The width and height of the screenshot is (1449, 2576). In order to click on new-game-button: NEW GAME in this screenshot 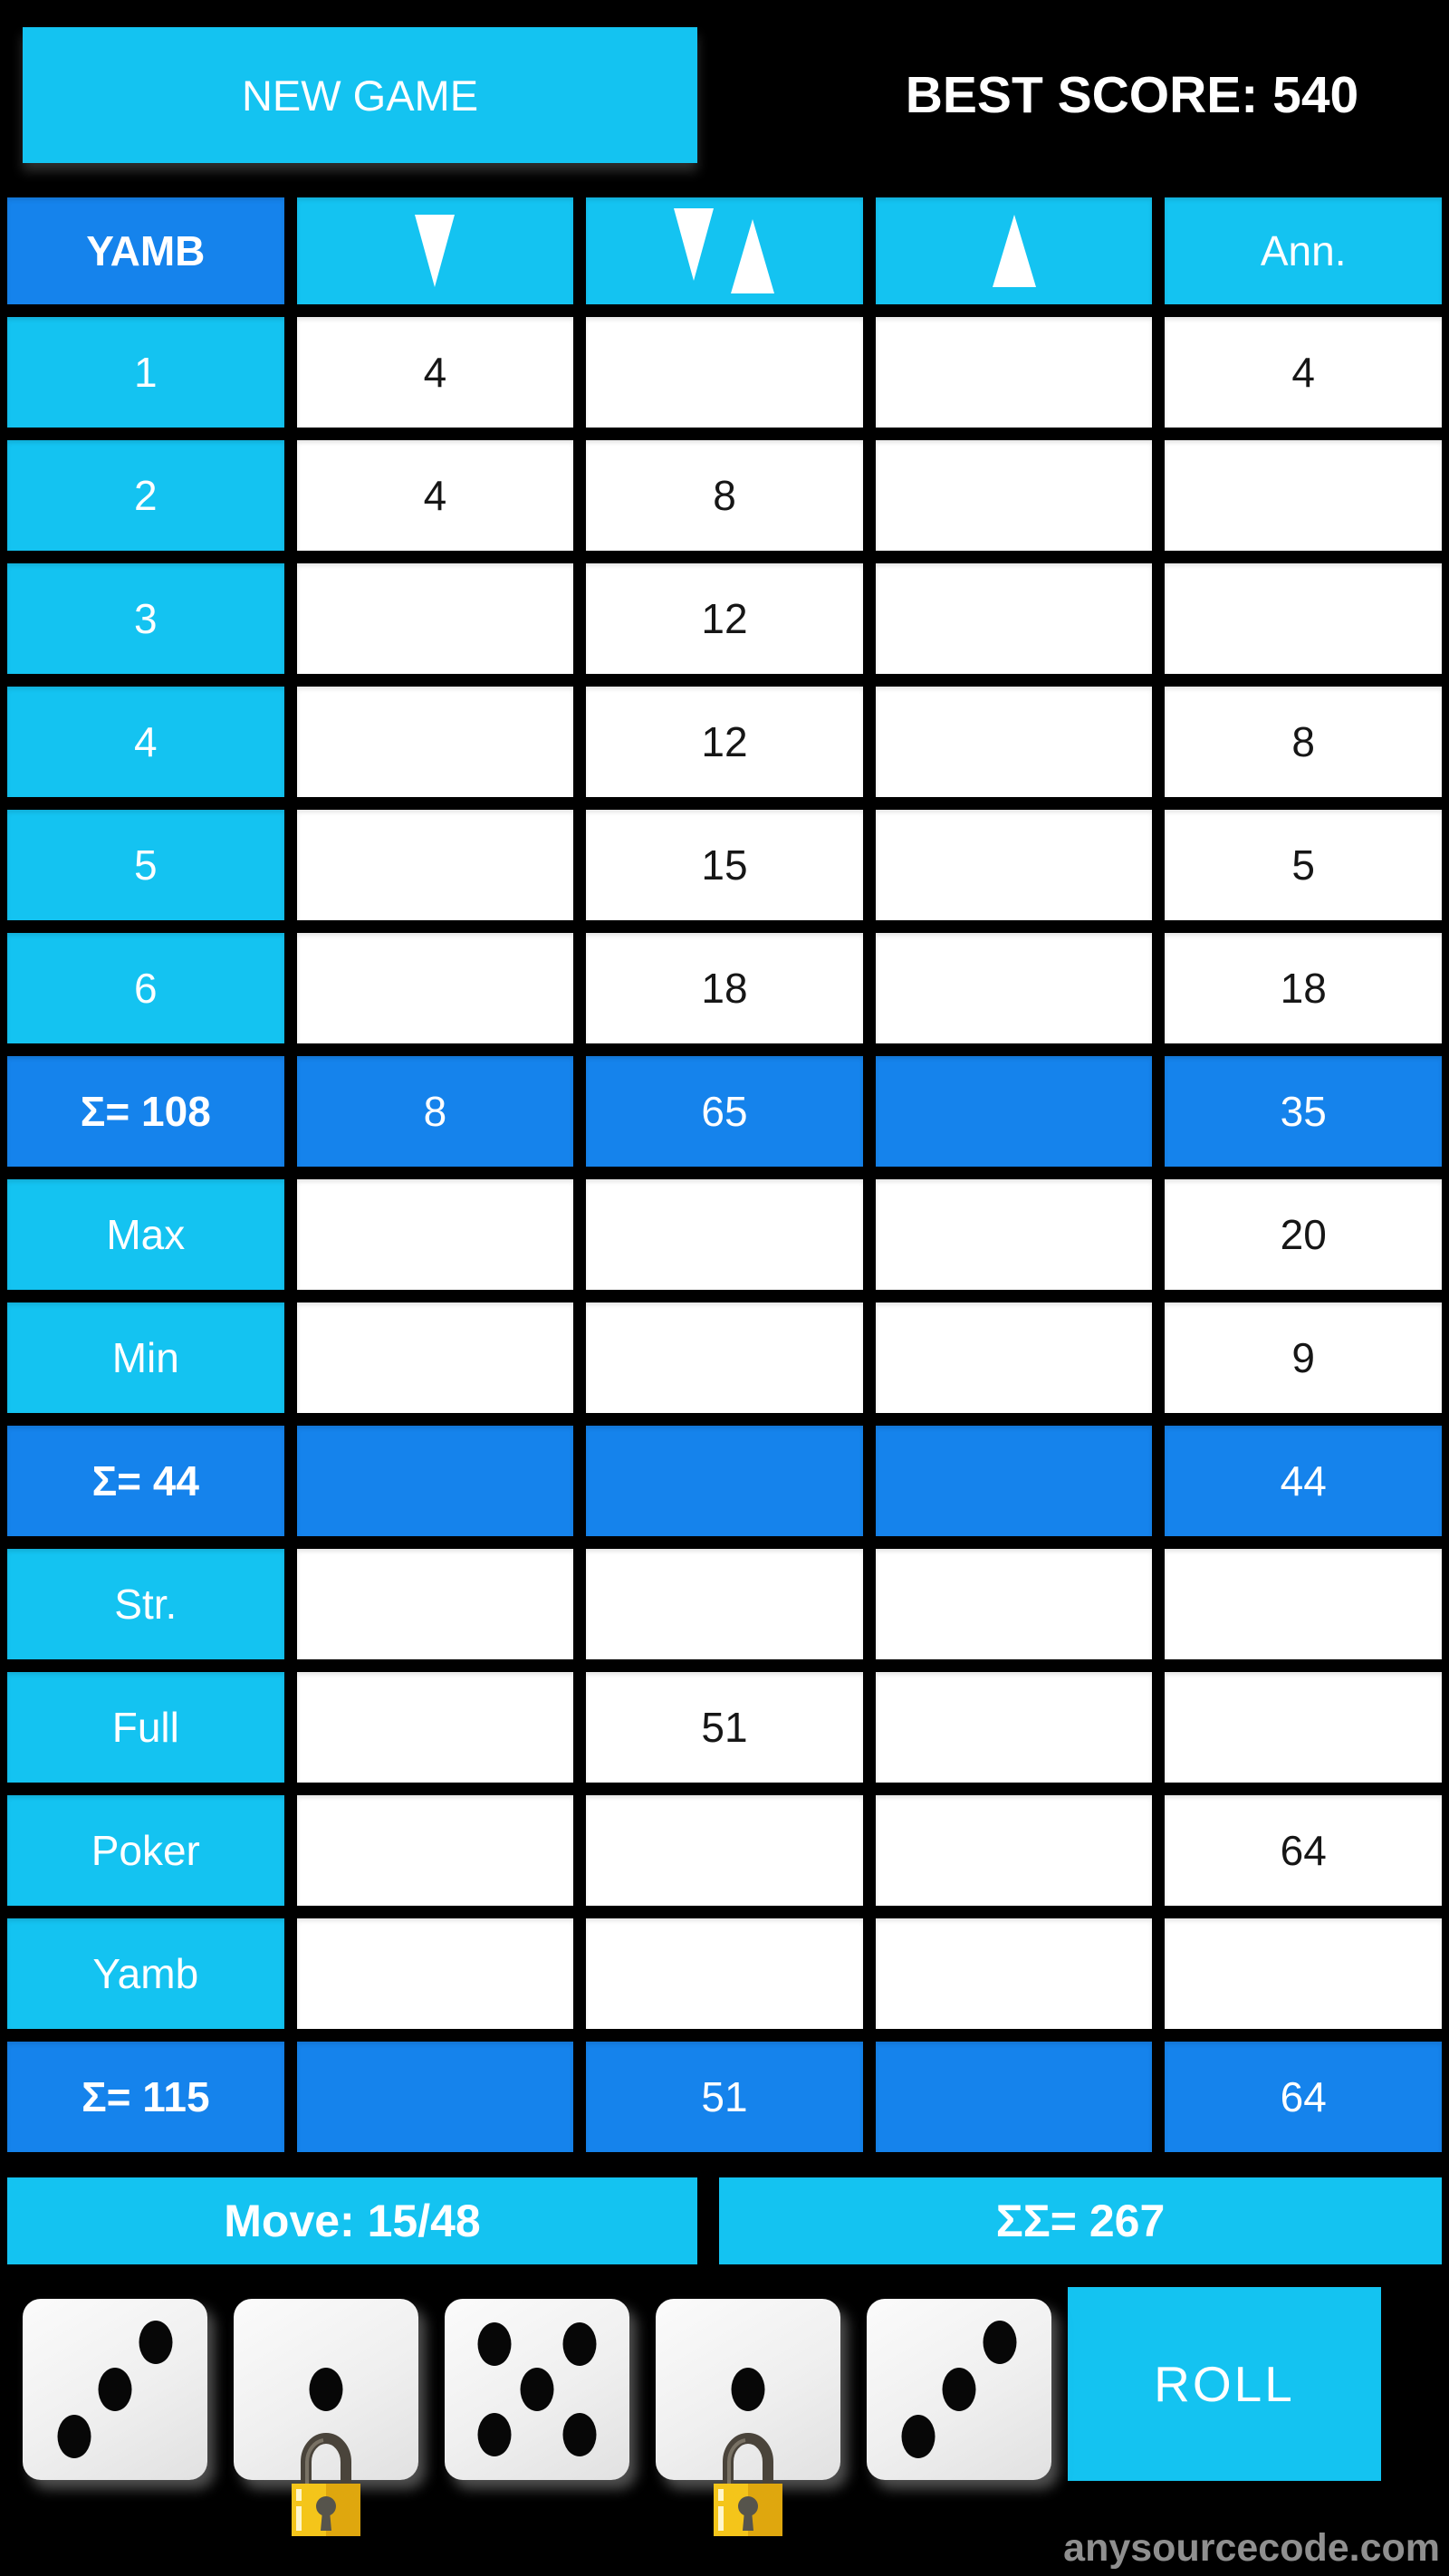, I will do `click(360, 95)`.